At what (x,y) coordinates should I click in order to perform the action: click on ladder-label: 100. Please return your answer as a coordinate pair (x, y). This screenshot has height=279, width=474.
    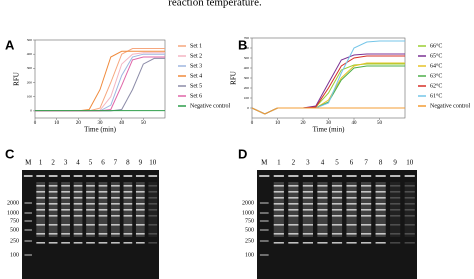
    Looking at the image, I should click on (14, 255).